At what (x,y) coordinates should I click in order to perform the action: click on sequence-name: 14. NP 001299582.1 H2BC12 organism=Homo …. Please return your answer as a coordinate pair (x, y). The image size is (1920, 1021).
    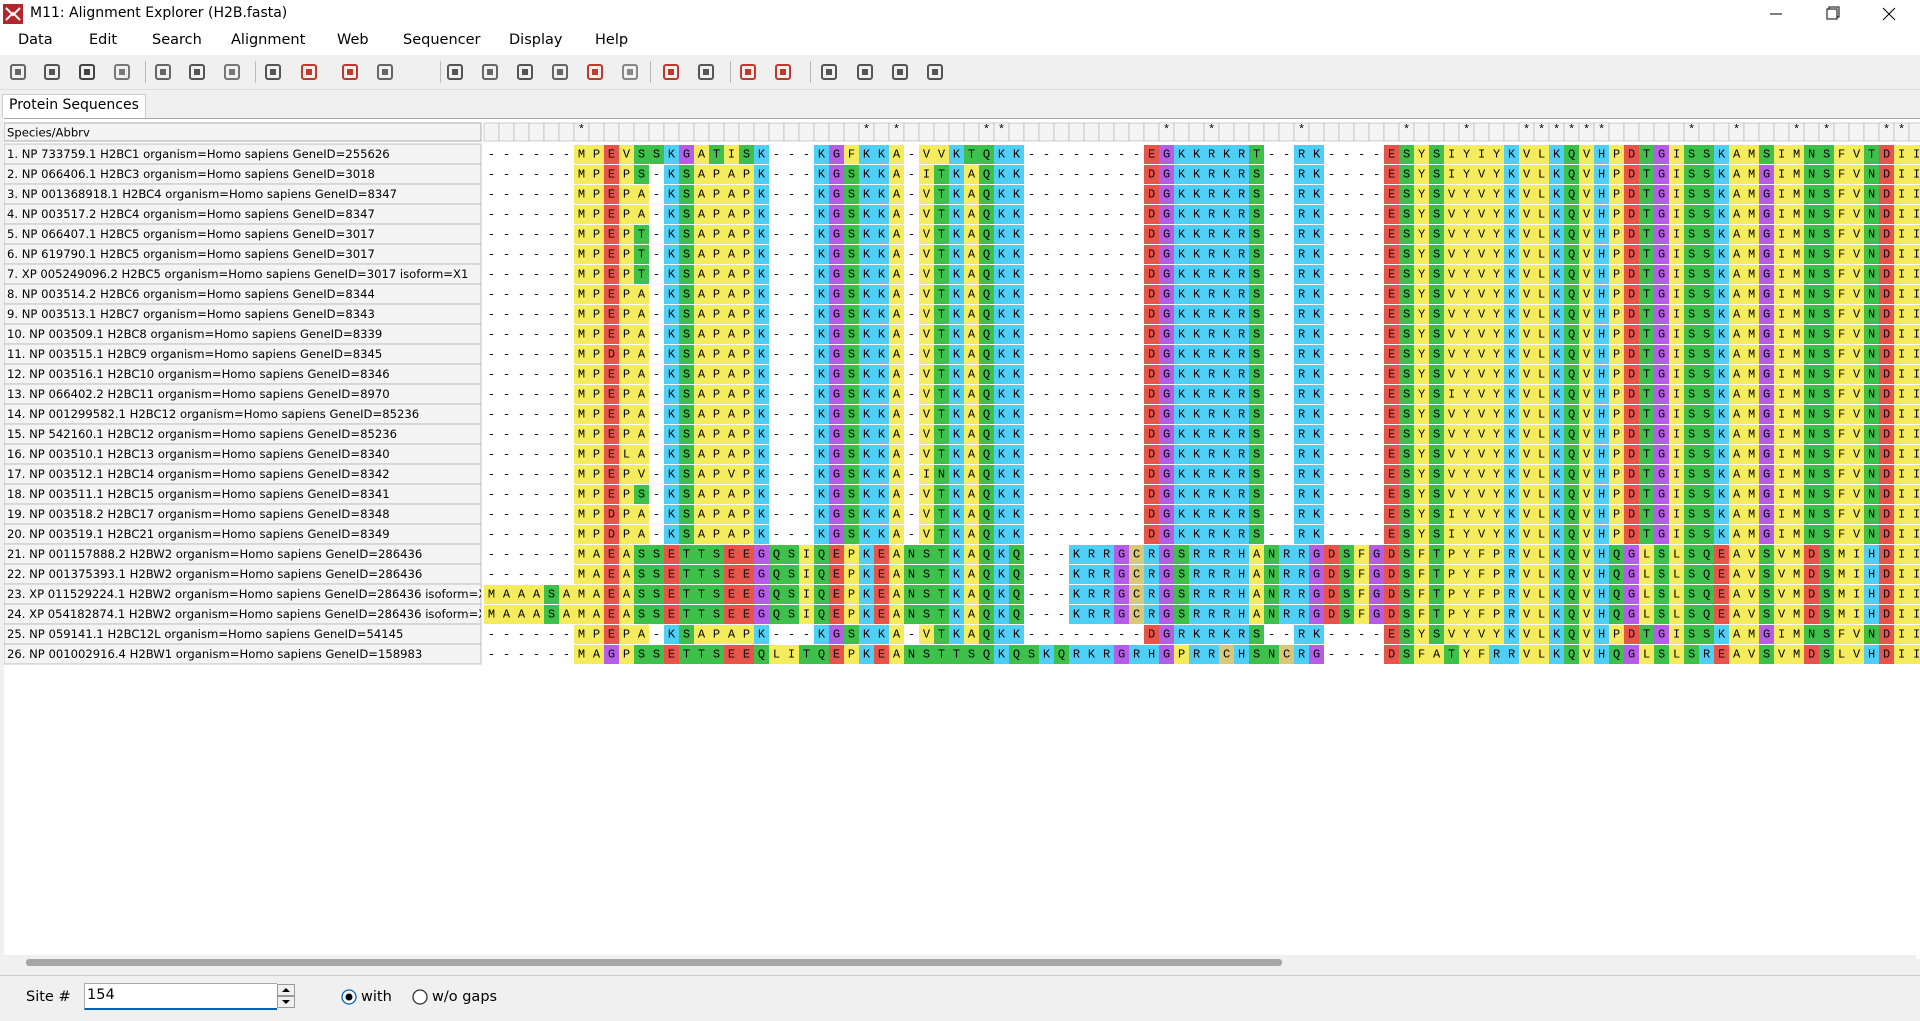
    Looking at the image, I should click on (213, 414).